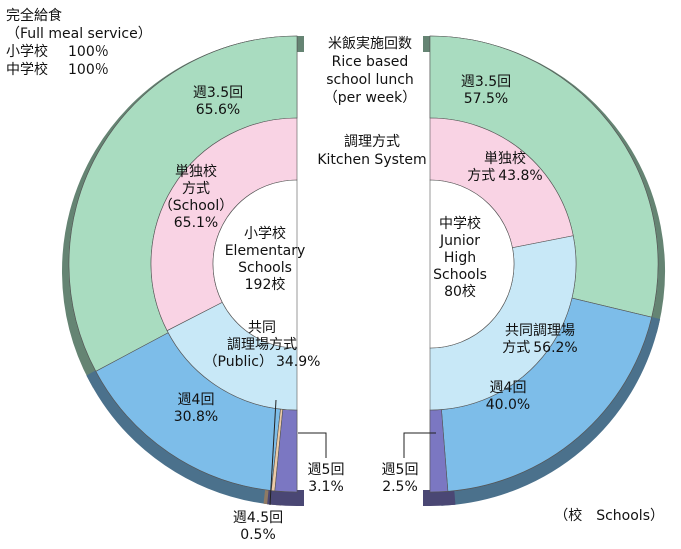 This screenshot has height=549, width=681. I want to click on legend-outer: 米飯実施回数, so click(370, 43).